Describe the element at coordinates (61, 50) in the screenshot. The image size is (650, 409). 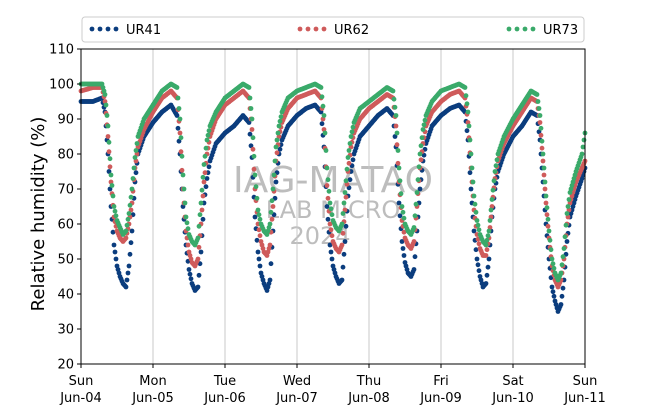
I see `y-tick-label: 110` at that location.